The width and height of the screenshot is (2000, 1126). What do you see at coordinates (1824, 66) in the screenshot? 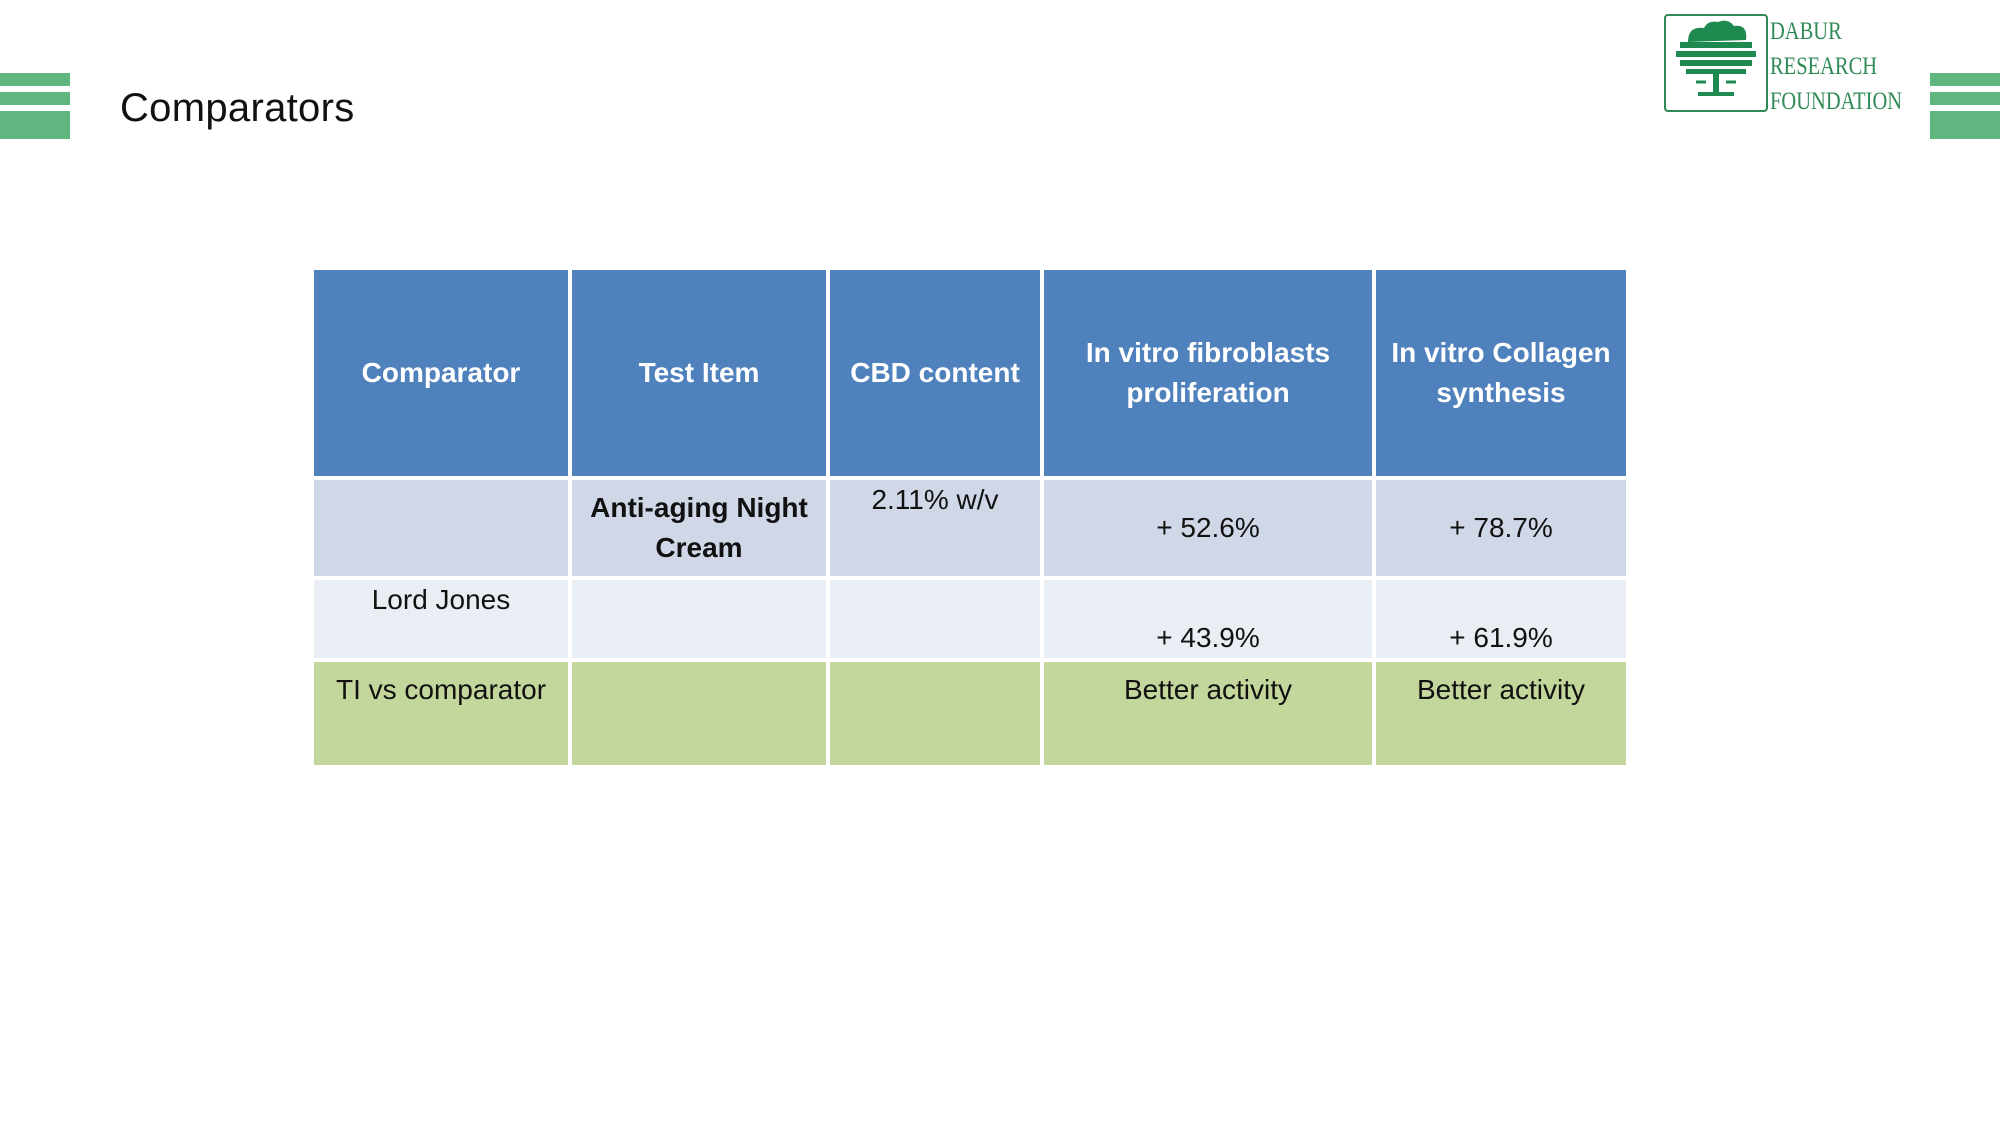
I see `logo-line: RESEARCH` at bounding box center [1824, 66].